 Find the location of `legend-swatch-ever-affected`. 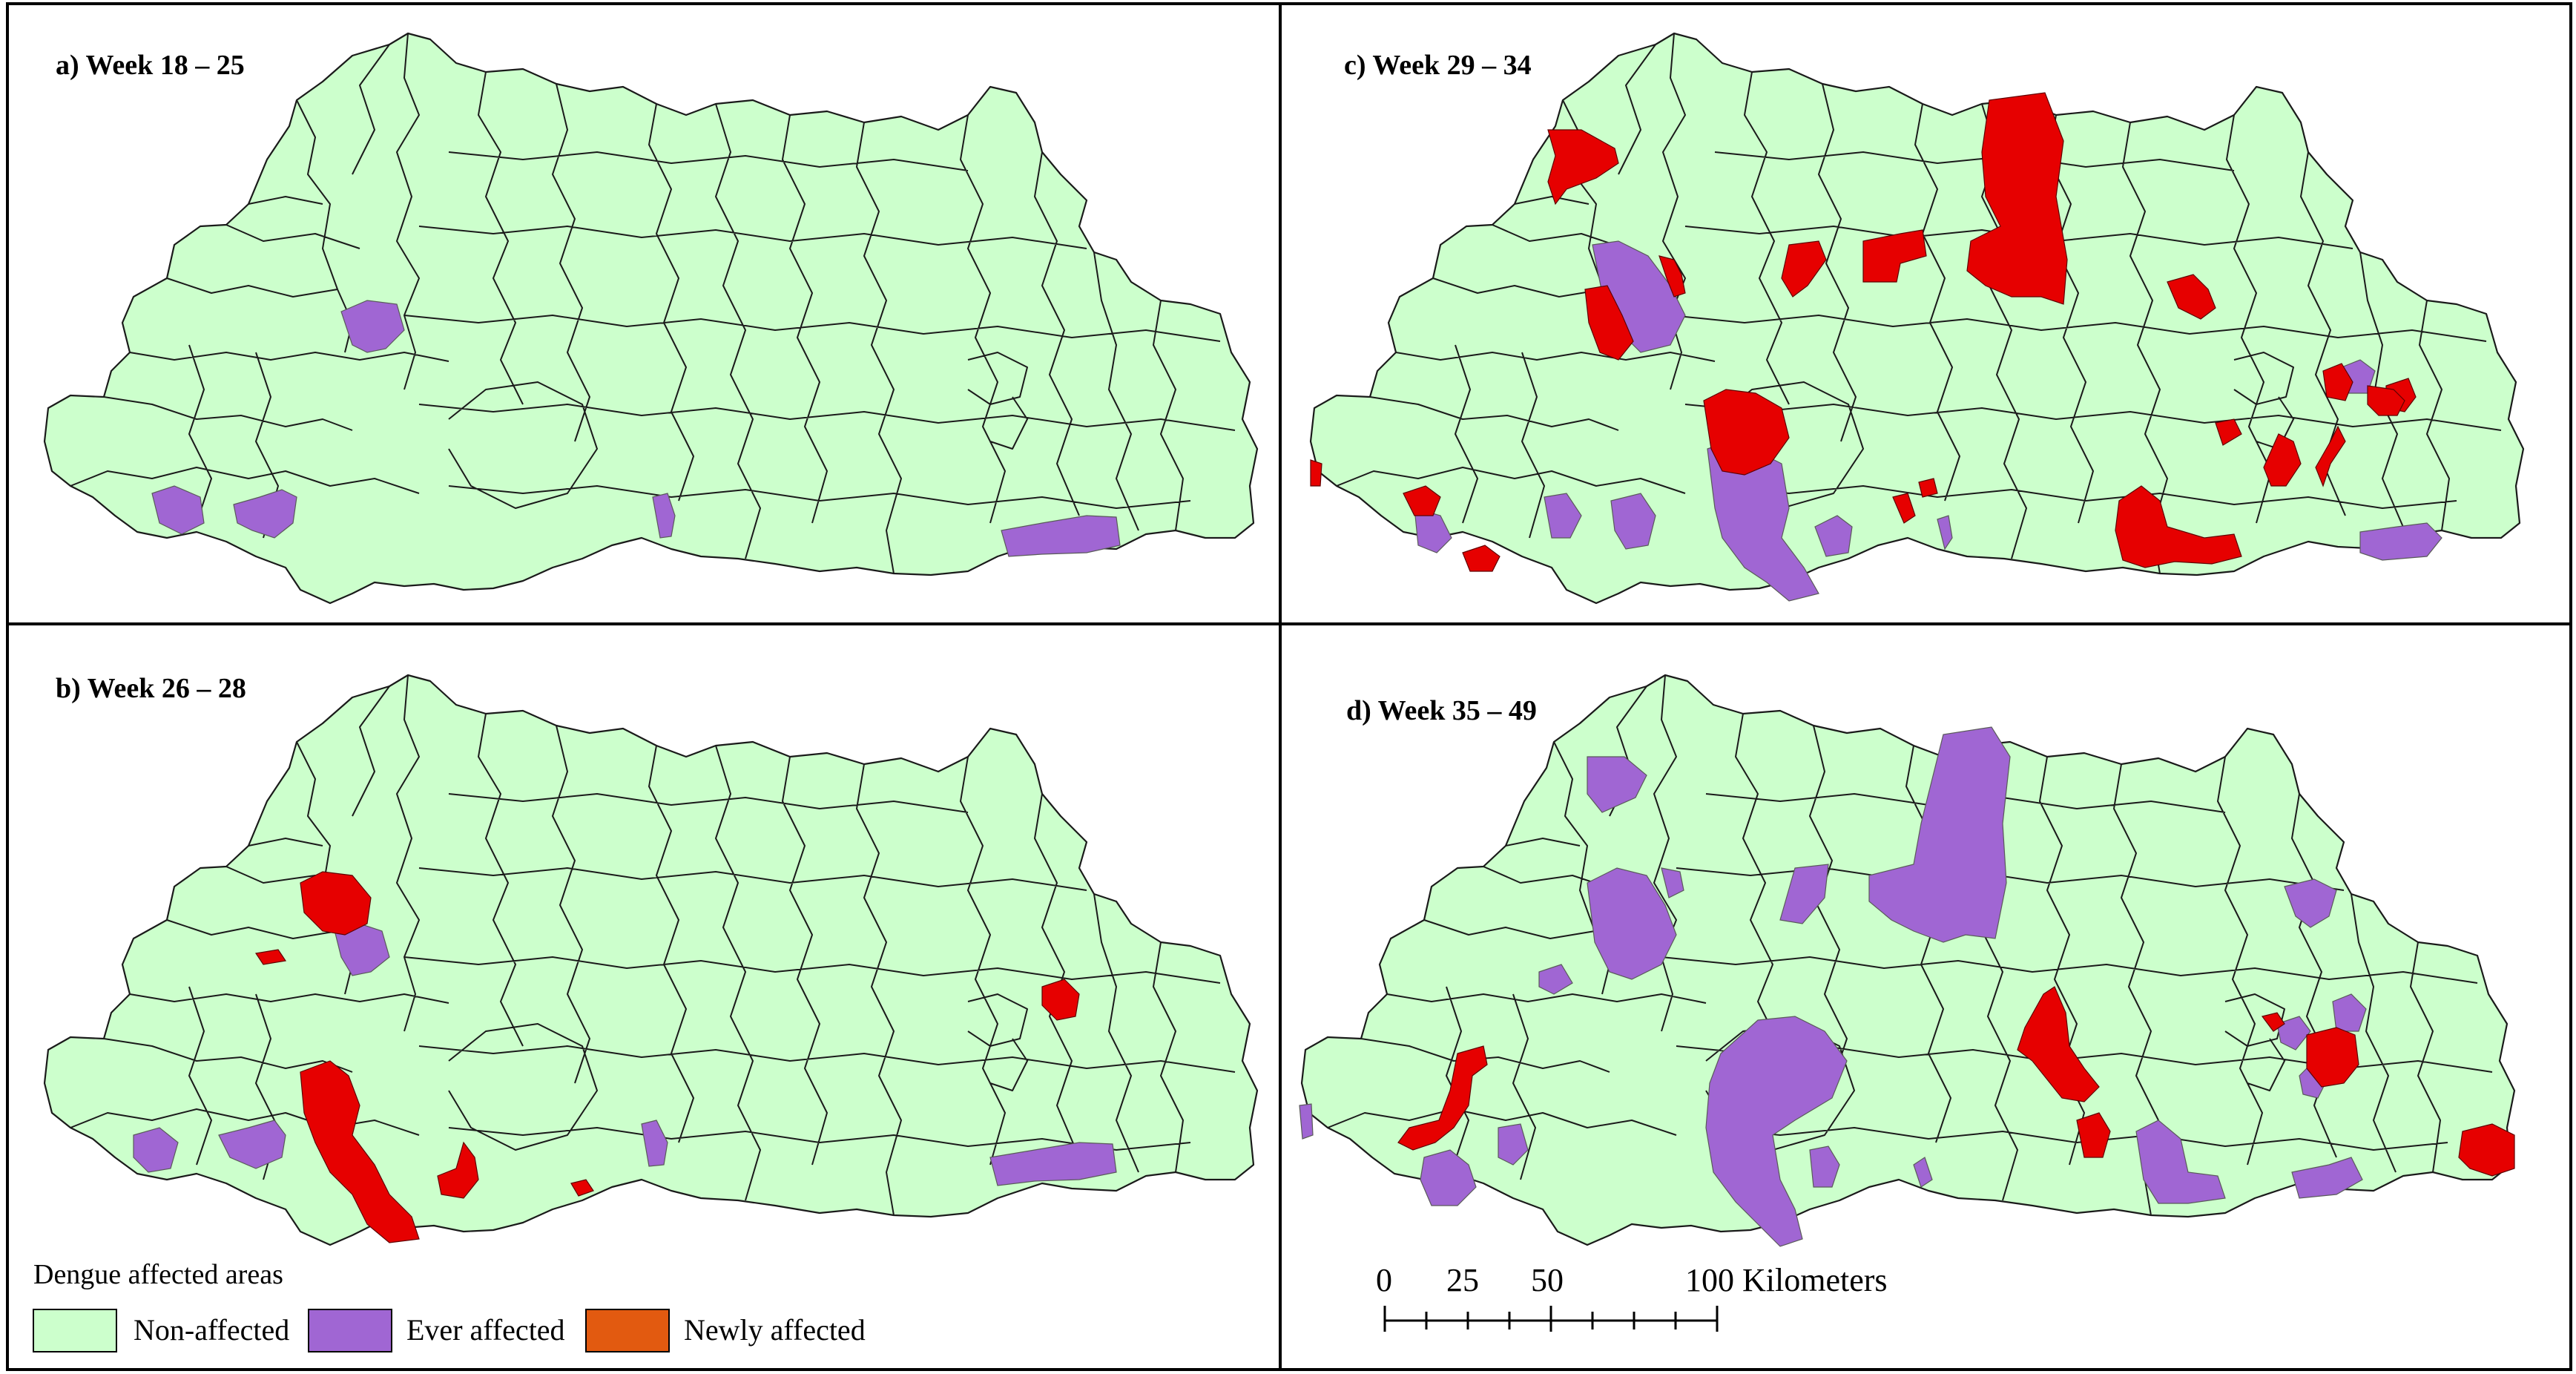

legend-swatch-ever-affected is located at coordinates (350, 1330).